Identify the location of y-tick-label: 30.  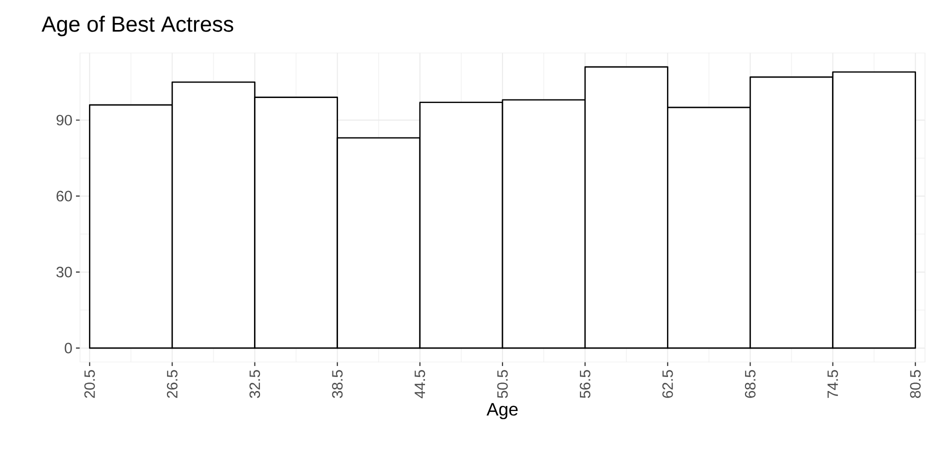
(64, 272).